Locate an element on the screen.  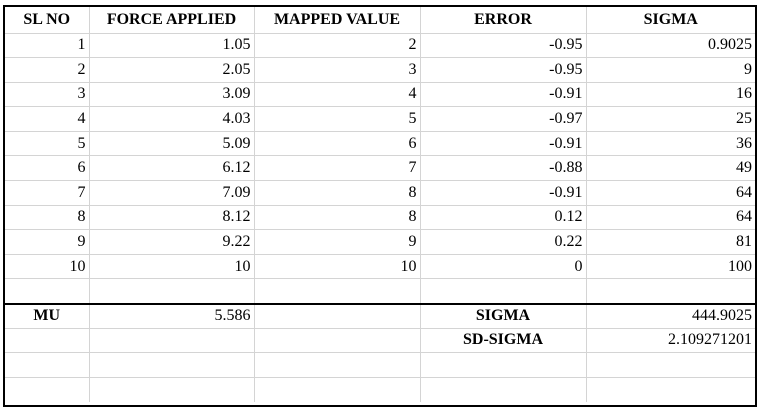
cell-sl-no: 7 is located at coordinates (47, 193).